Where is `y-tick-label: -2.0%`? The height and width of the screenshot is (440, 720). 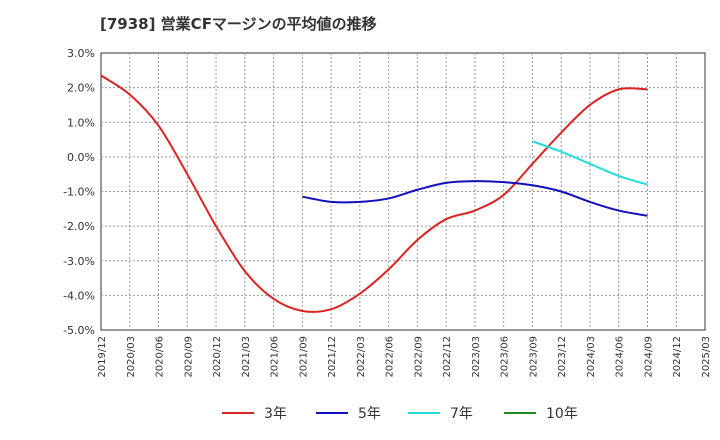 y-tick-label: -2.0% is located at coordinates (79, 226).